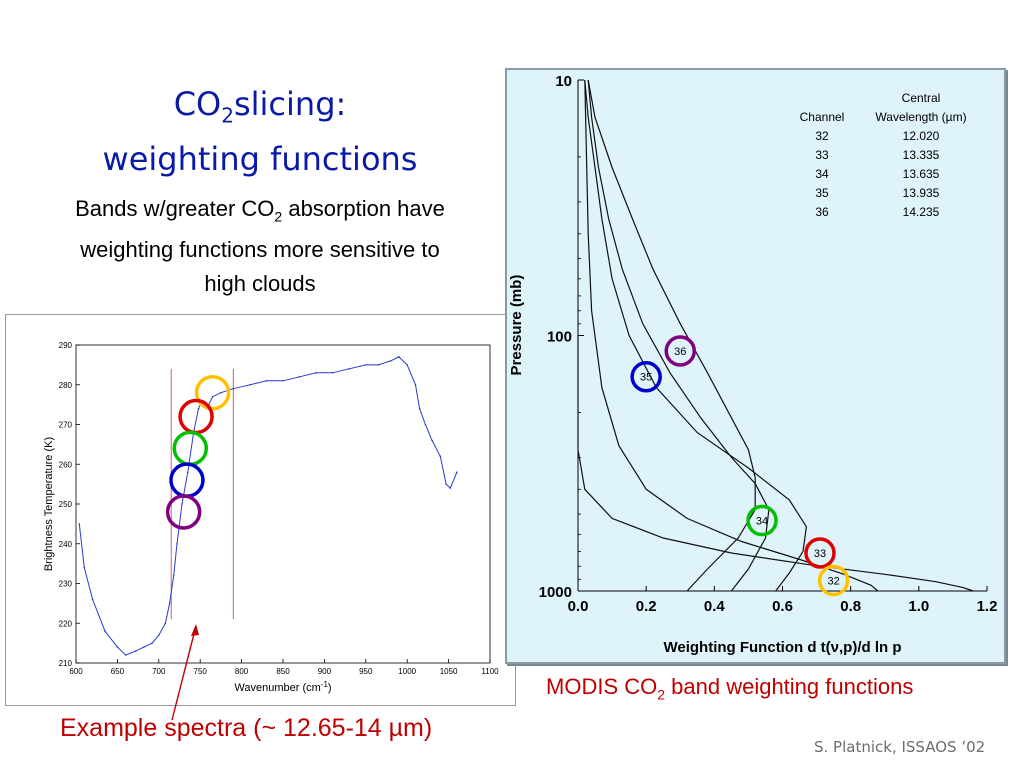 The width and height of the screenshot is (1024, 768). What do you see at coordinates (789, 686) in the screenshot?
I see `caption-right-post: band weighting functions` at bounding box center [789, 686].